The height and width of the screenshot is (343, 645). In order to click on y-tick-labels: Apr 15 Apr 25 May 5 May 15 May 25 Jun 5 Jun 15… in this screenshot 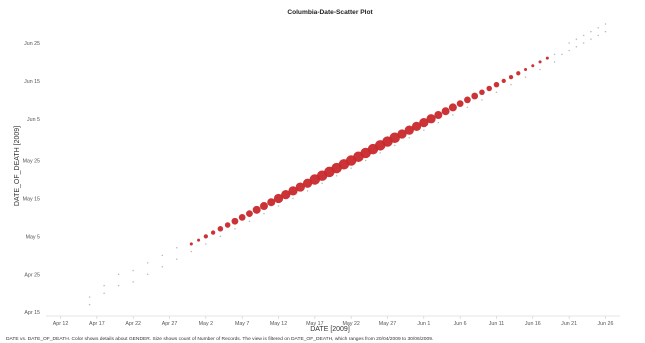, I will do `click(31, 178)`.